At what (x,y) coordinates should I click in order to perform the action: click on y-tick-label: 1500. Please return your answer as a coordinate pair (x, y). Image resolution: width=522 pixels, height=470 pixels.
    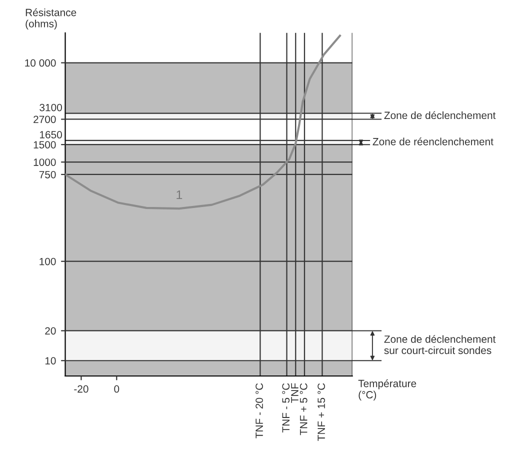
    Looking at the image, I should click on (45, 144).